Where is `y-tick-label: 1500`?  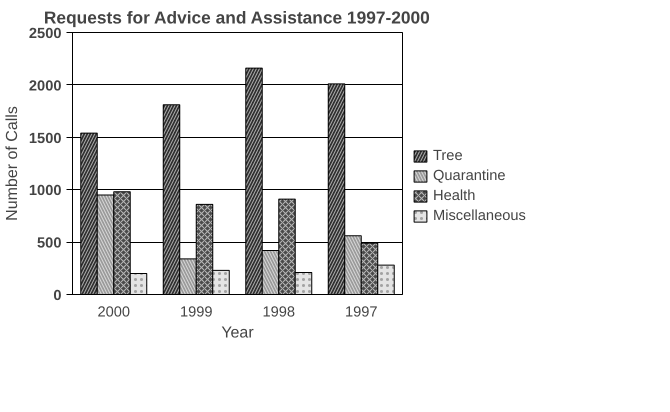 y-tick-label: 1500 is located at coordinates (45, 138).